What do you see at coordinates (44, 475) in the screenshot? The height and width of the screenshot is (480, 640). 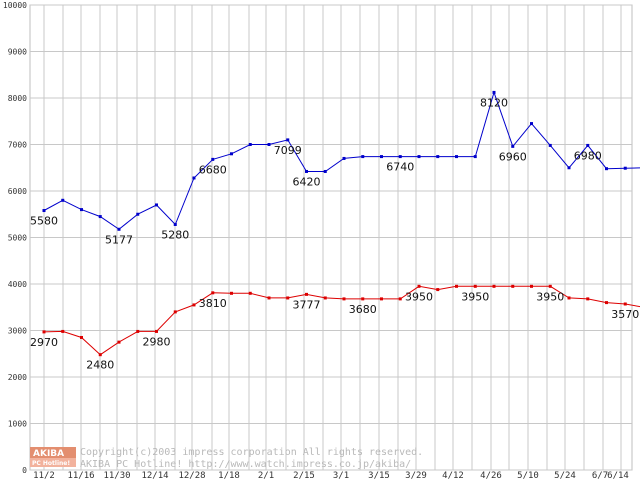 I see `x-tick-label: 11/2` at bounding box center [44, 475].